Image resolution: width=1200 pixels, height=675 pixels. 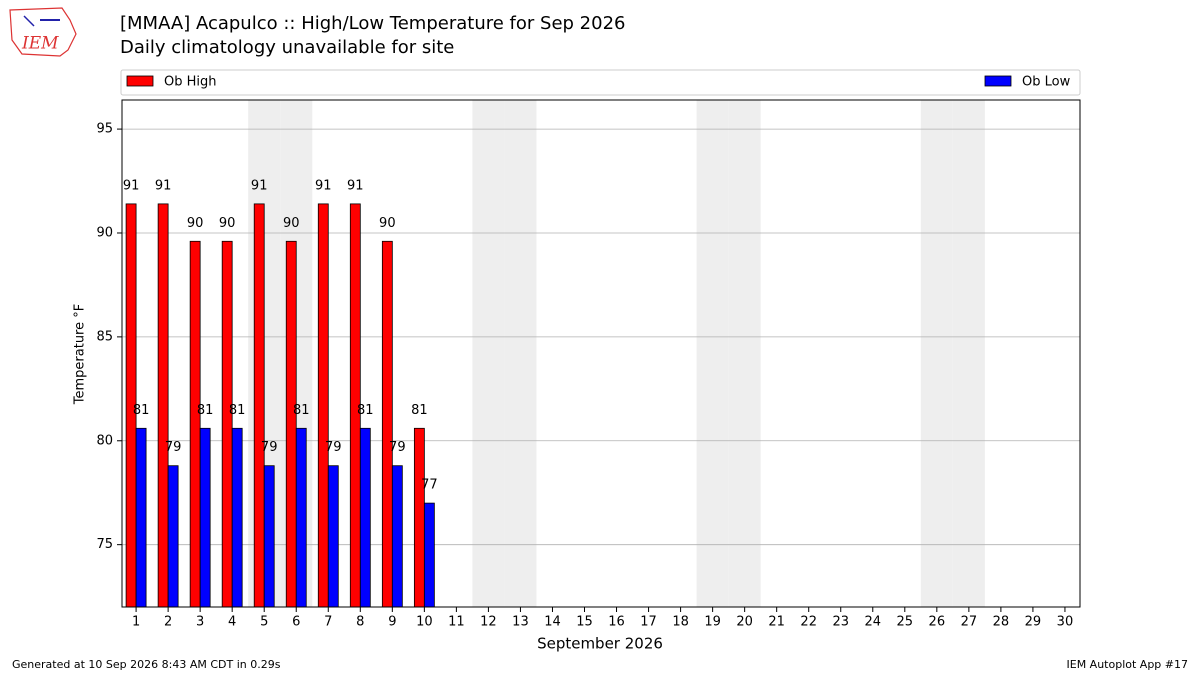 I want to click on x-tick-label: 15, so click(x=584, y=622).